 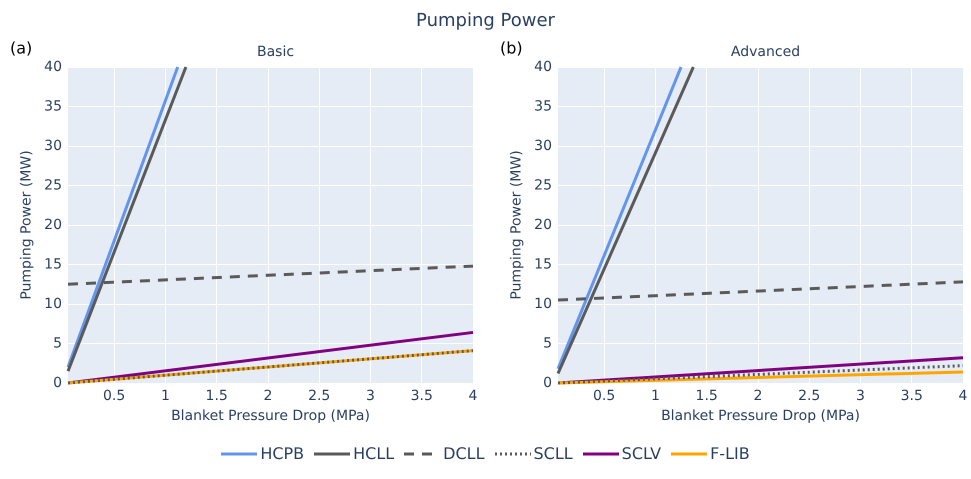 What do you see at coordinates (485, 20) in the screenshot?
I see `text: Pumping Power` at bounding box center [485, 20].